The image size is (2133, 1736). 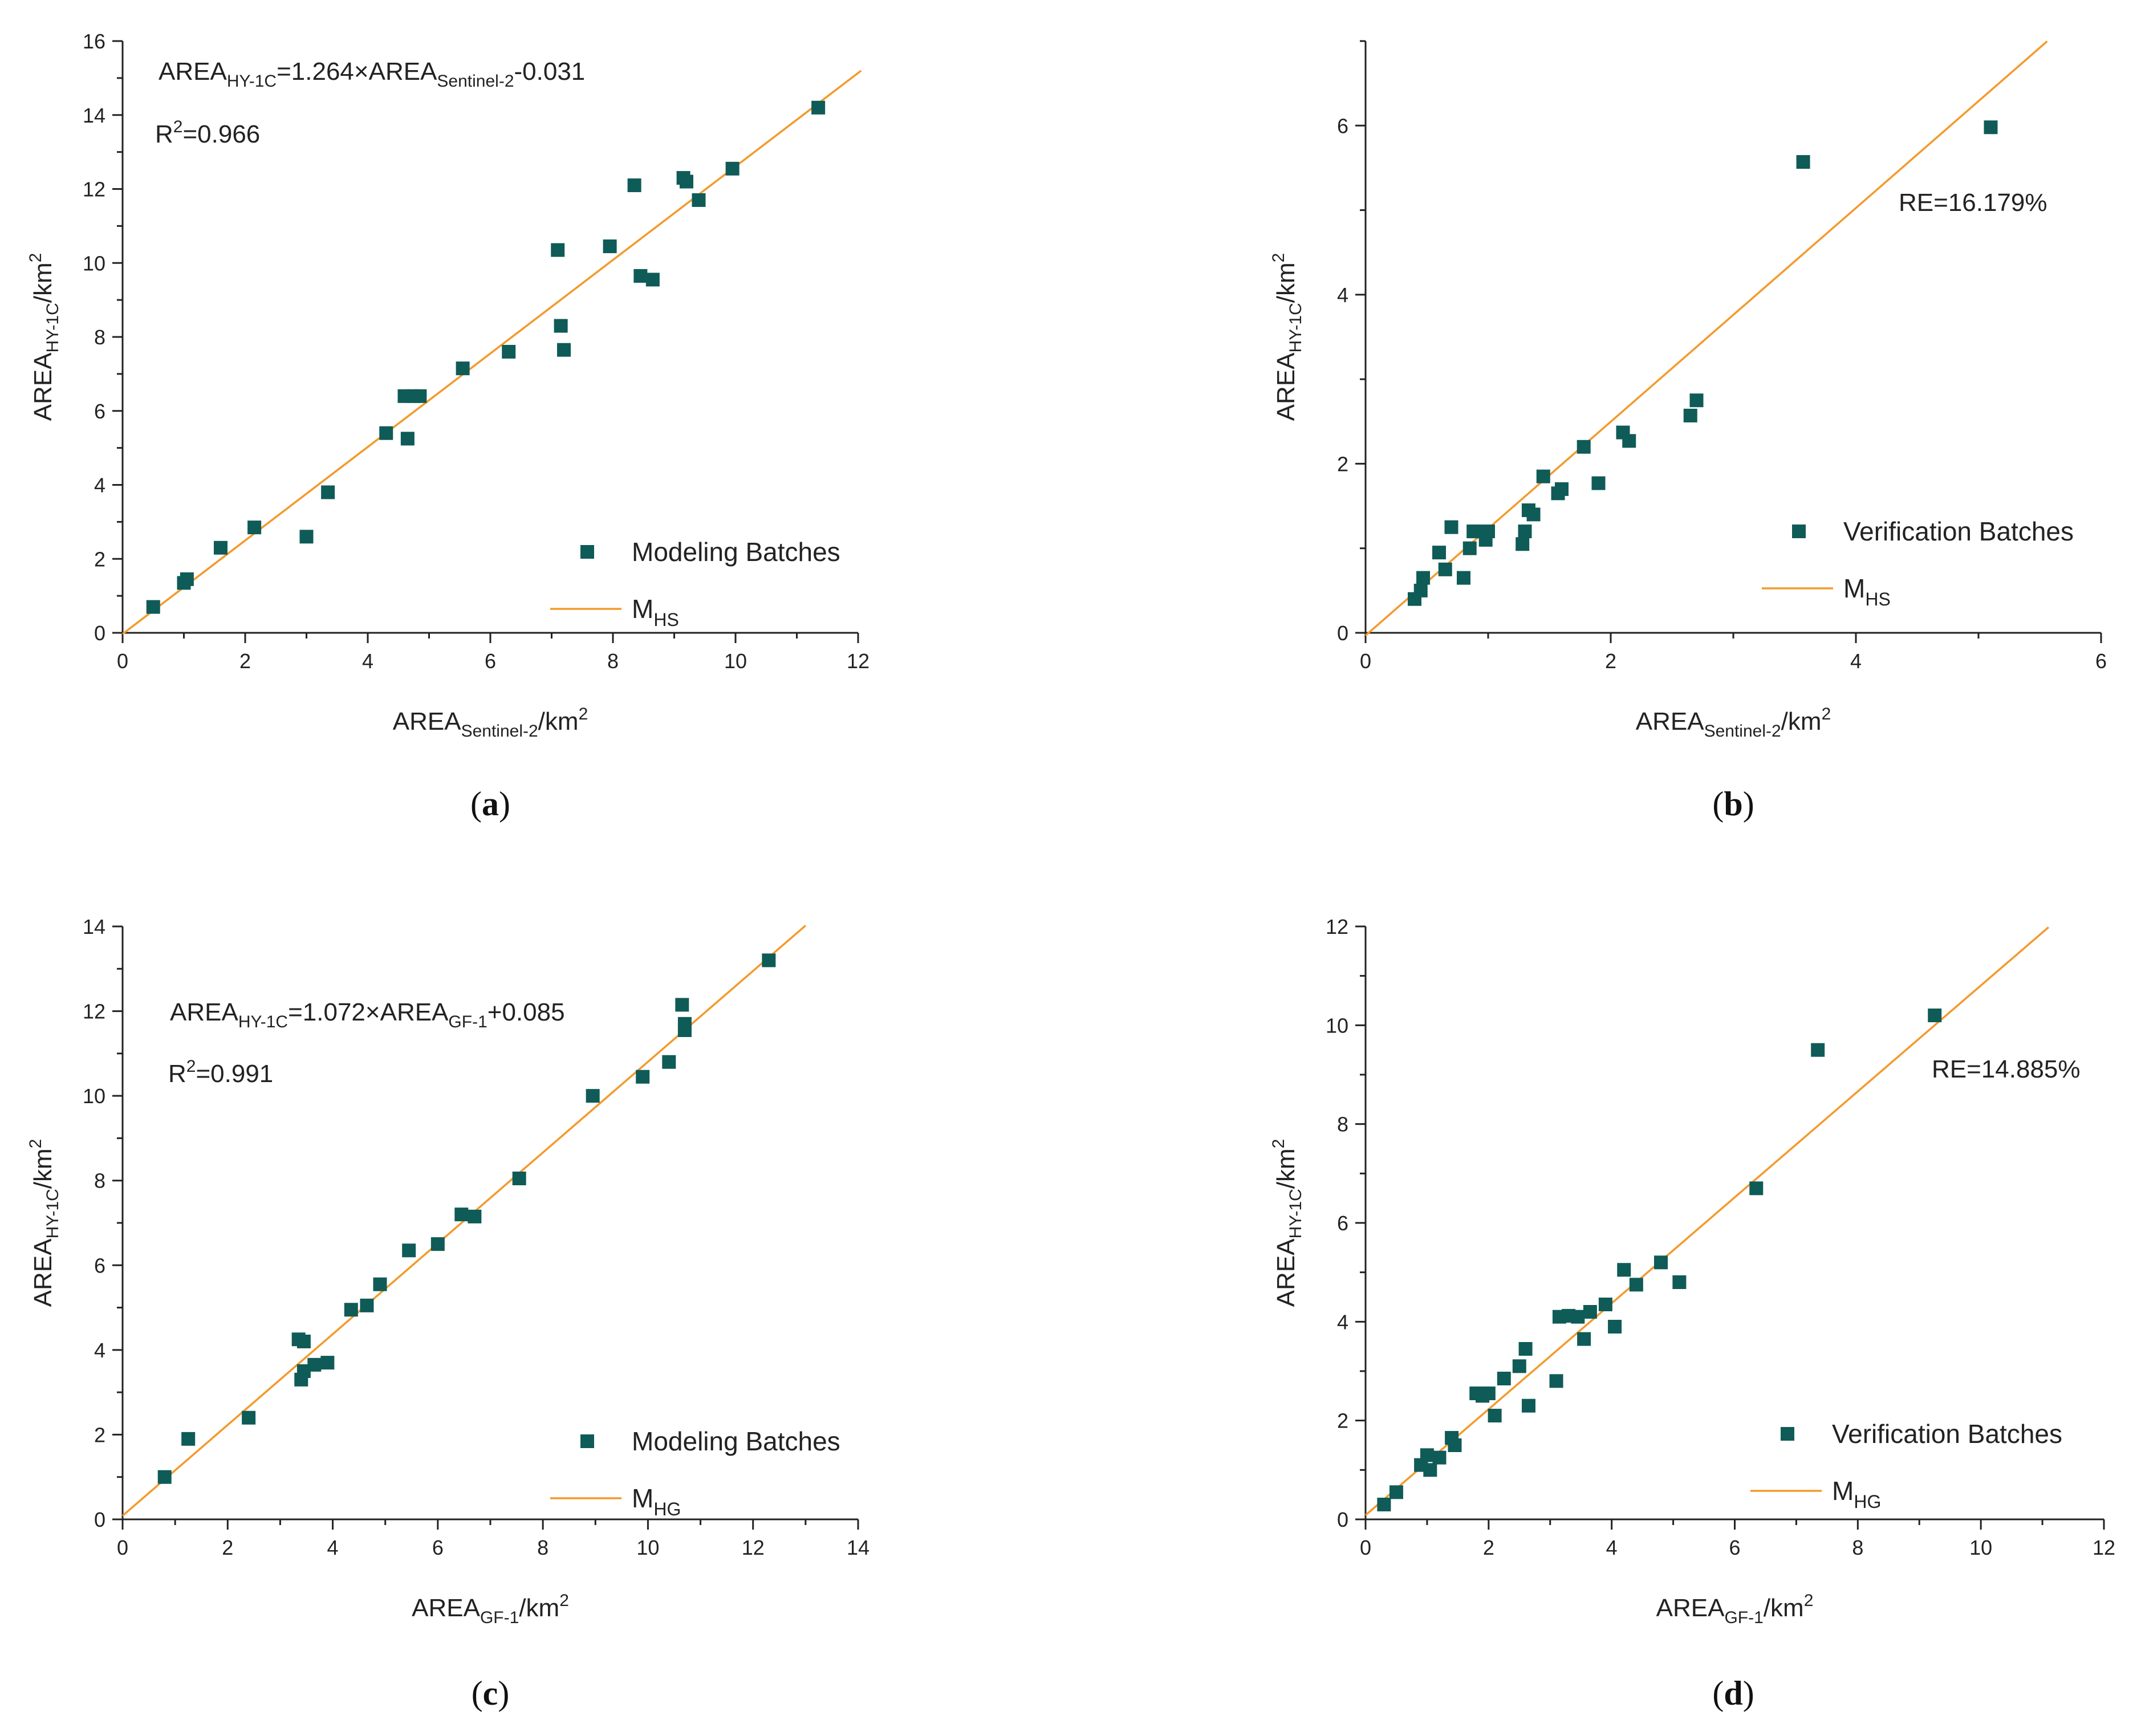 I want to click on panel-label-letter: a, so click(x=491, y=804).